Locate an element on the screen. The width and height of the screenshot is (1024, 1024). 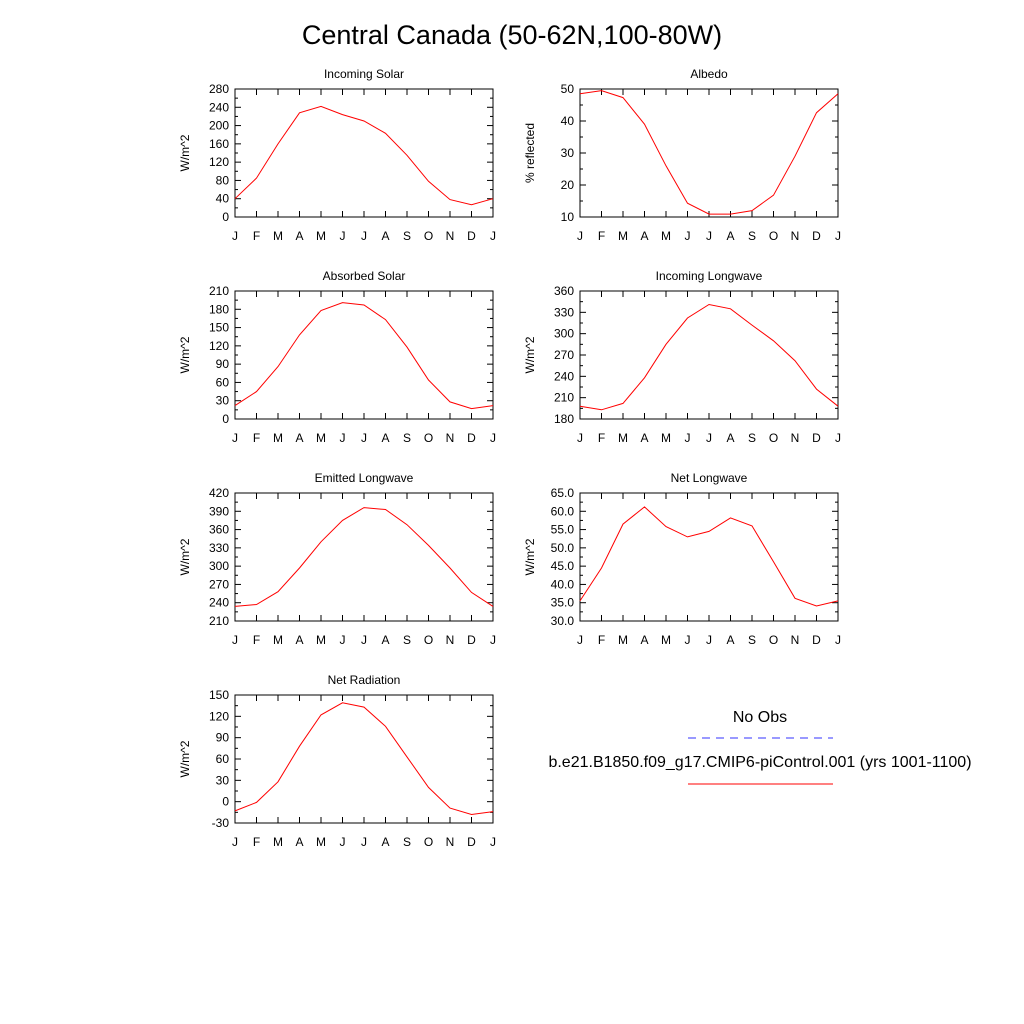
y-tick-label: 80 is located at coordinates (223, 180).